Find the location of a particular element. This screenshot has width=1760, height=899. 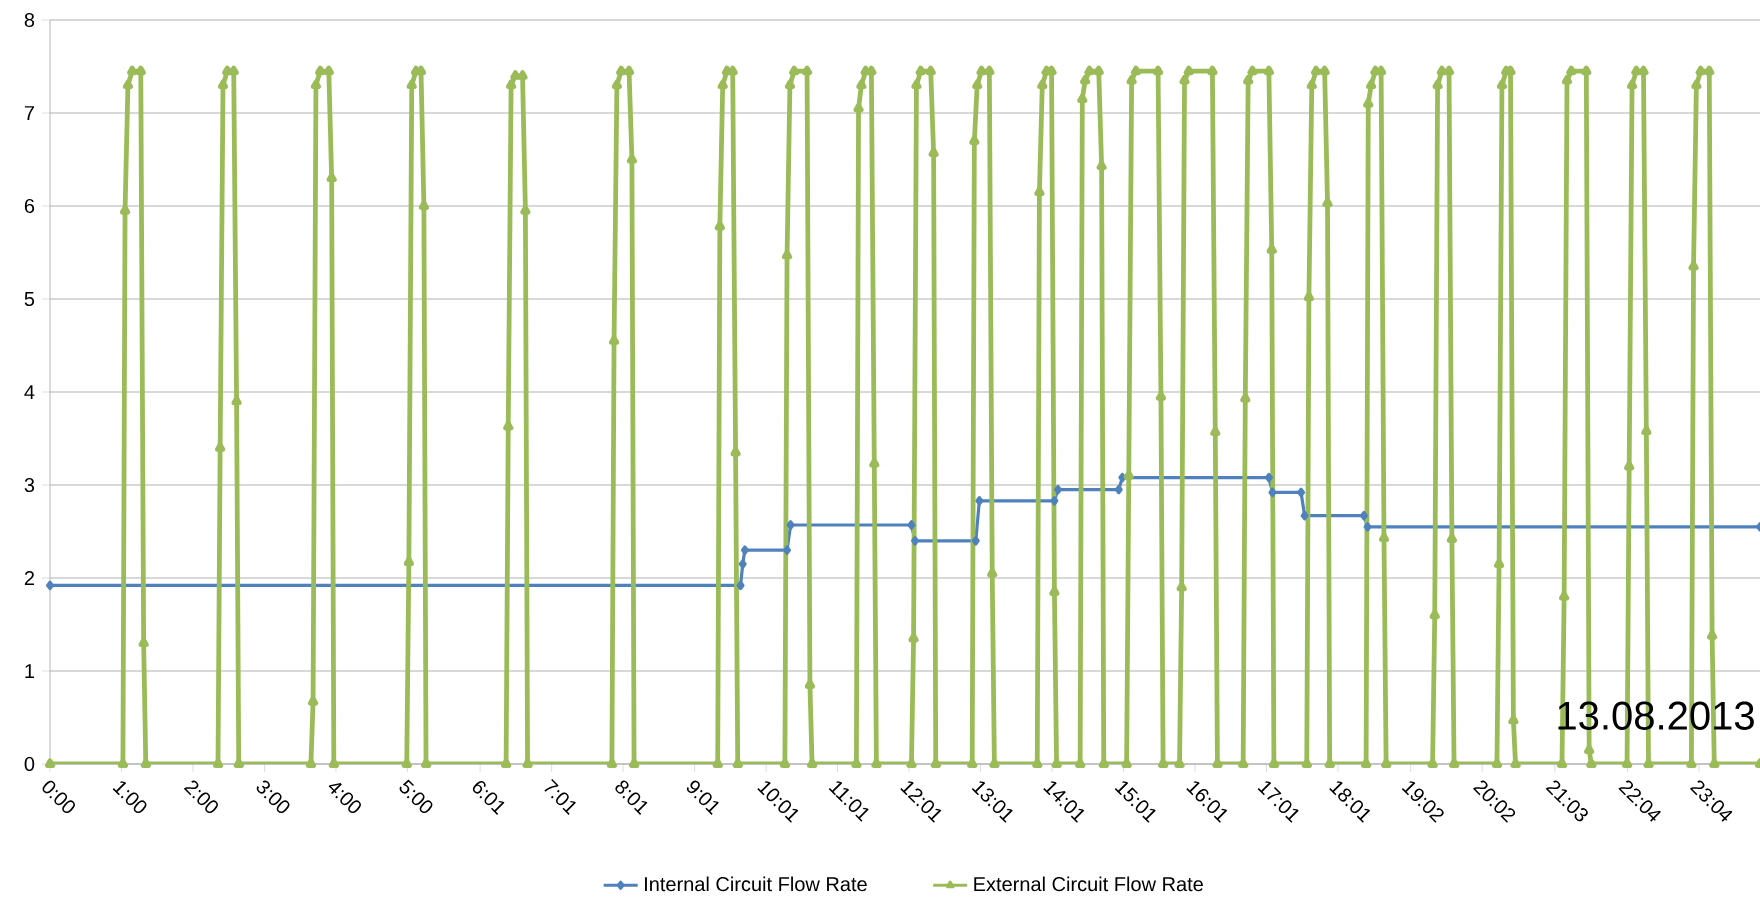

legend-label: External Circuit Flow Rate is located at coordinates (1088, 884).